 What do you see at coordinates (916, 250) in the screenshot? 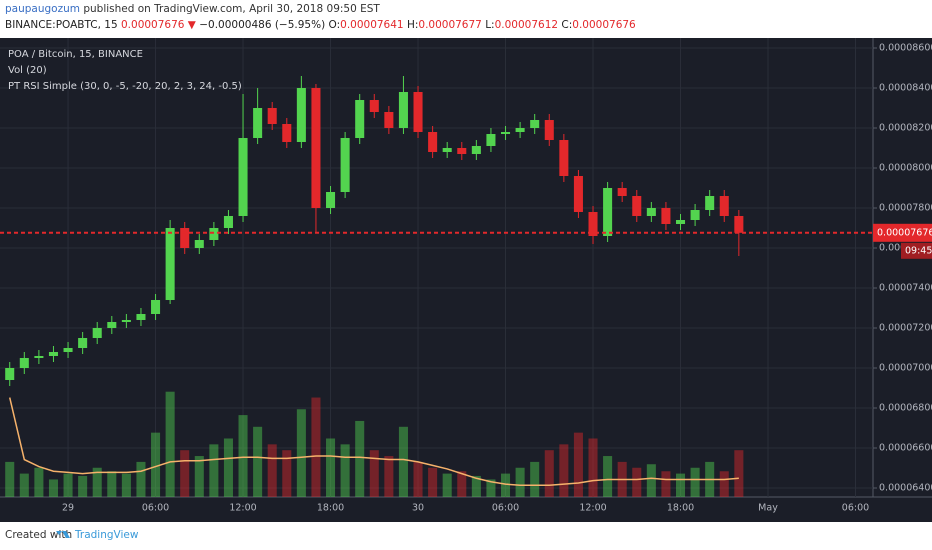
I see `countdown-box` at bounding box center [916, 250].